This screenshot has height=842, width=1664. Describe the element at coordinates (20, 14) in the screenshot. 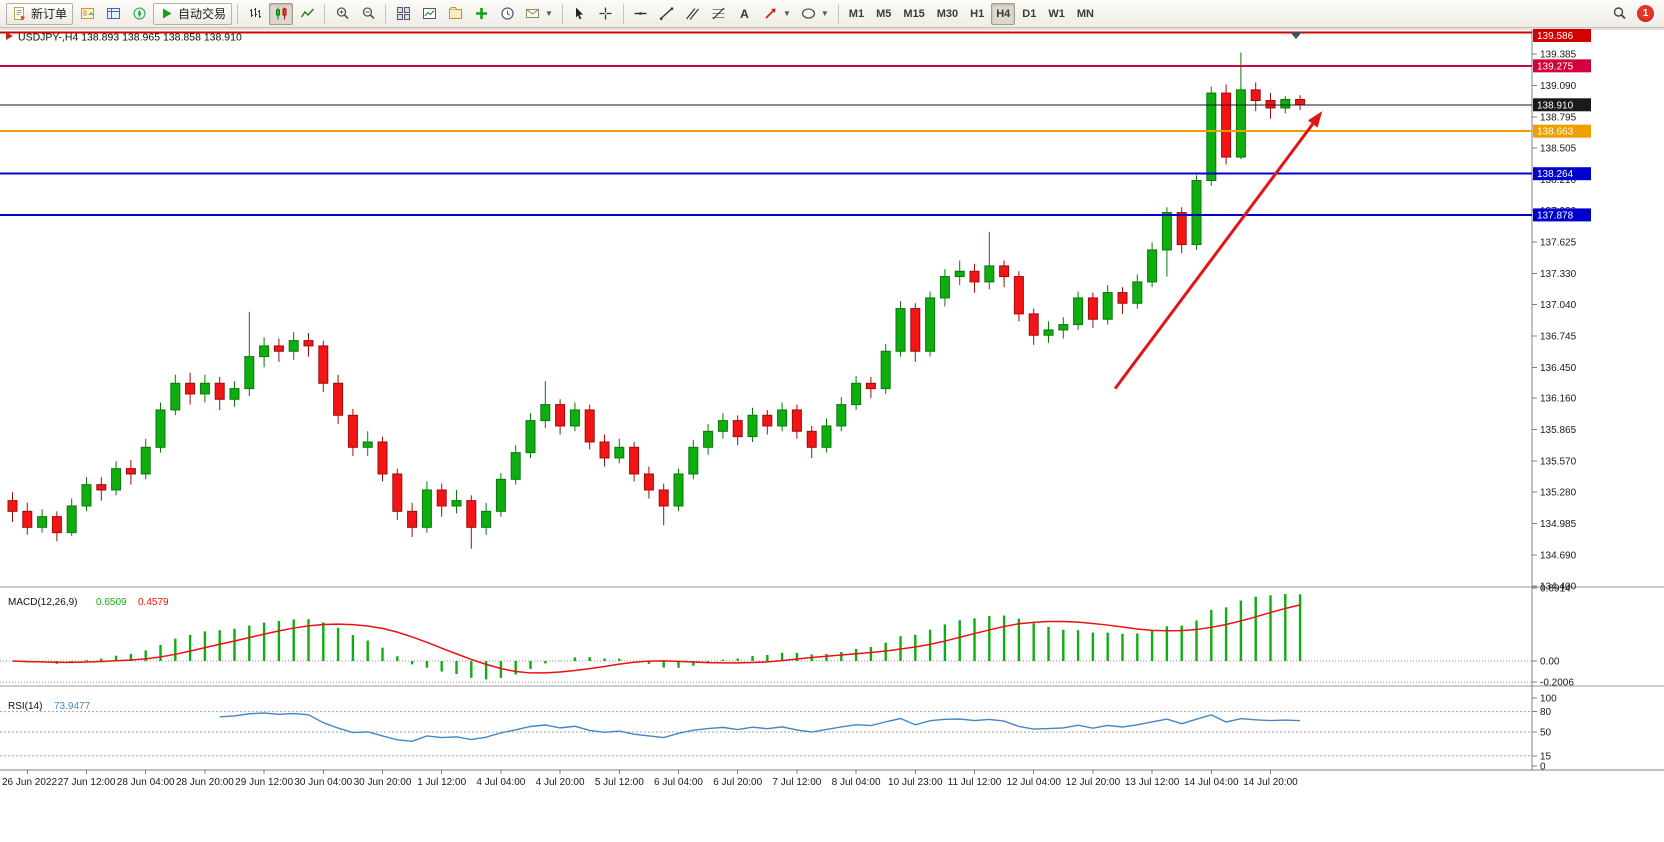

I see `new-order-icon` at that location.